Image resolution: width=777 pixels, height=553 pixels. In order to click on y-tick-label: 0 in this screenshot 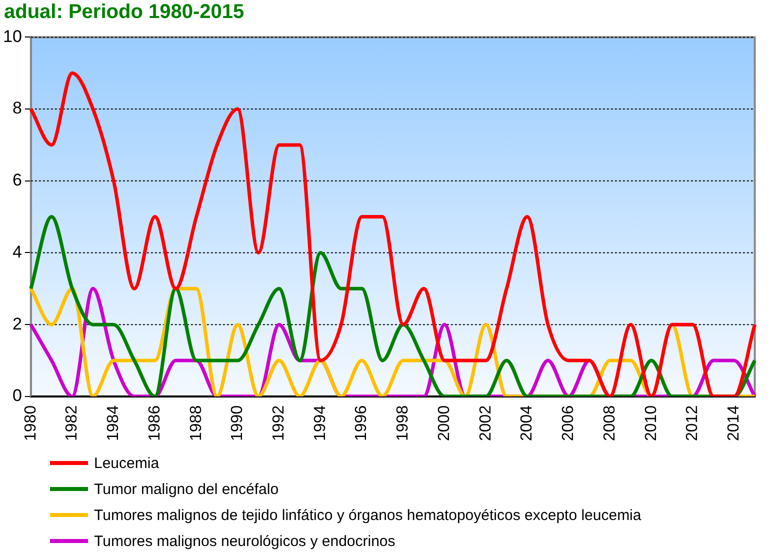, I will do `click(17, 396)`.